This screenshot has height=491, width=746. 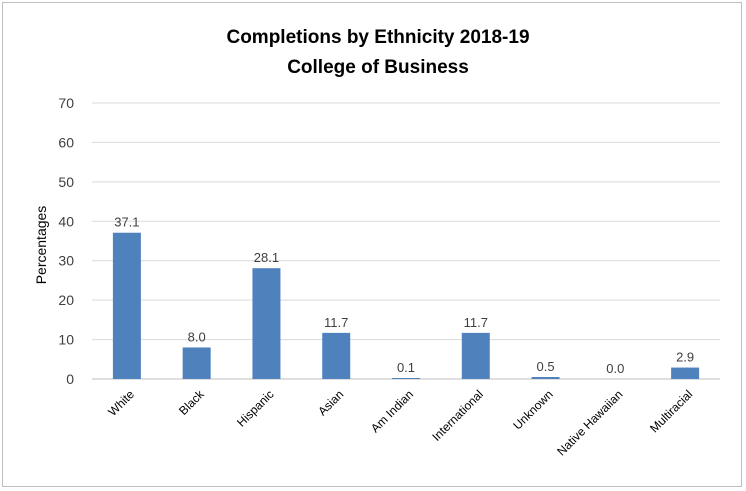 What do you see at coordinates (685, 357) in the screenshot?
I see `data-label: 2.9` at bounding box center [685, 357].